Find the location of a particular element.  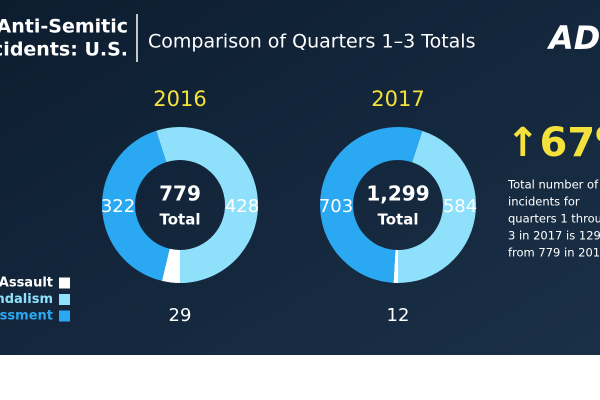

year-label: 2017 is located at coordinates (397, 99).